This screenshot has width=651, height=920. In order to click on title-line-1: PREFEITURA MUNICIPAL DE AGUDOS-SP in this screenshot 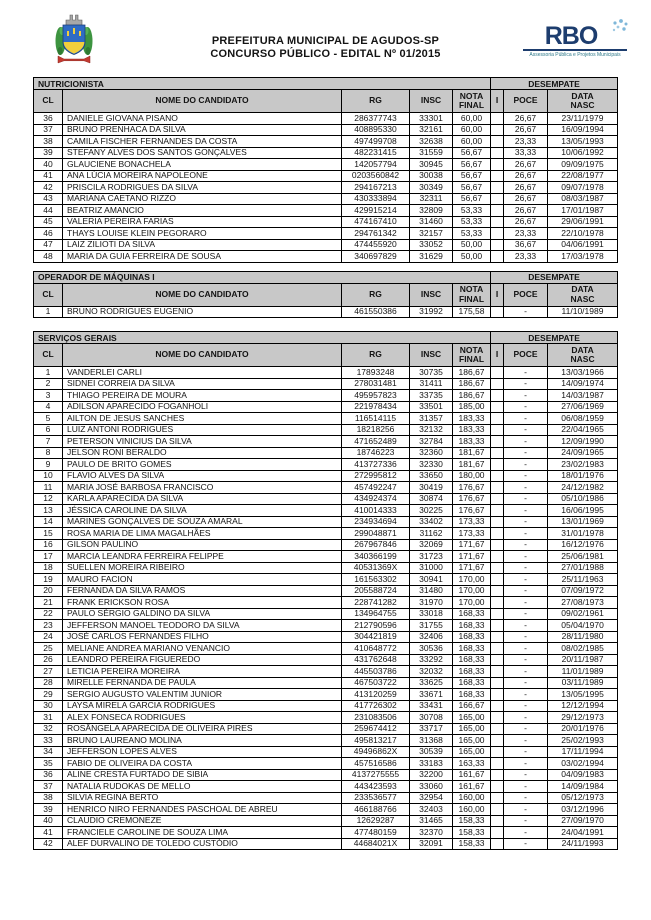, I will do `click(325, 41)`.